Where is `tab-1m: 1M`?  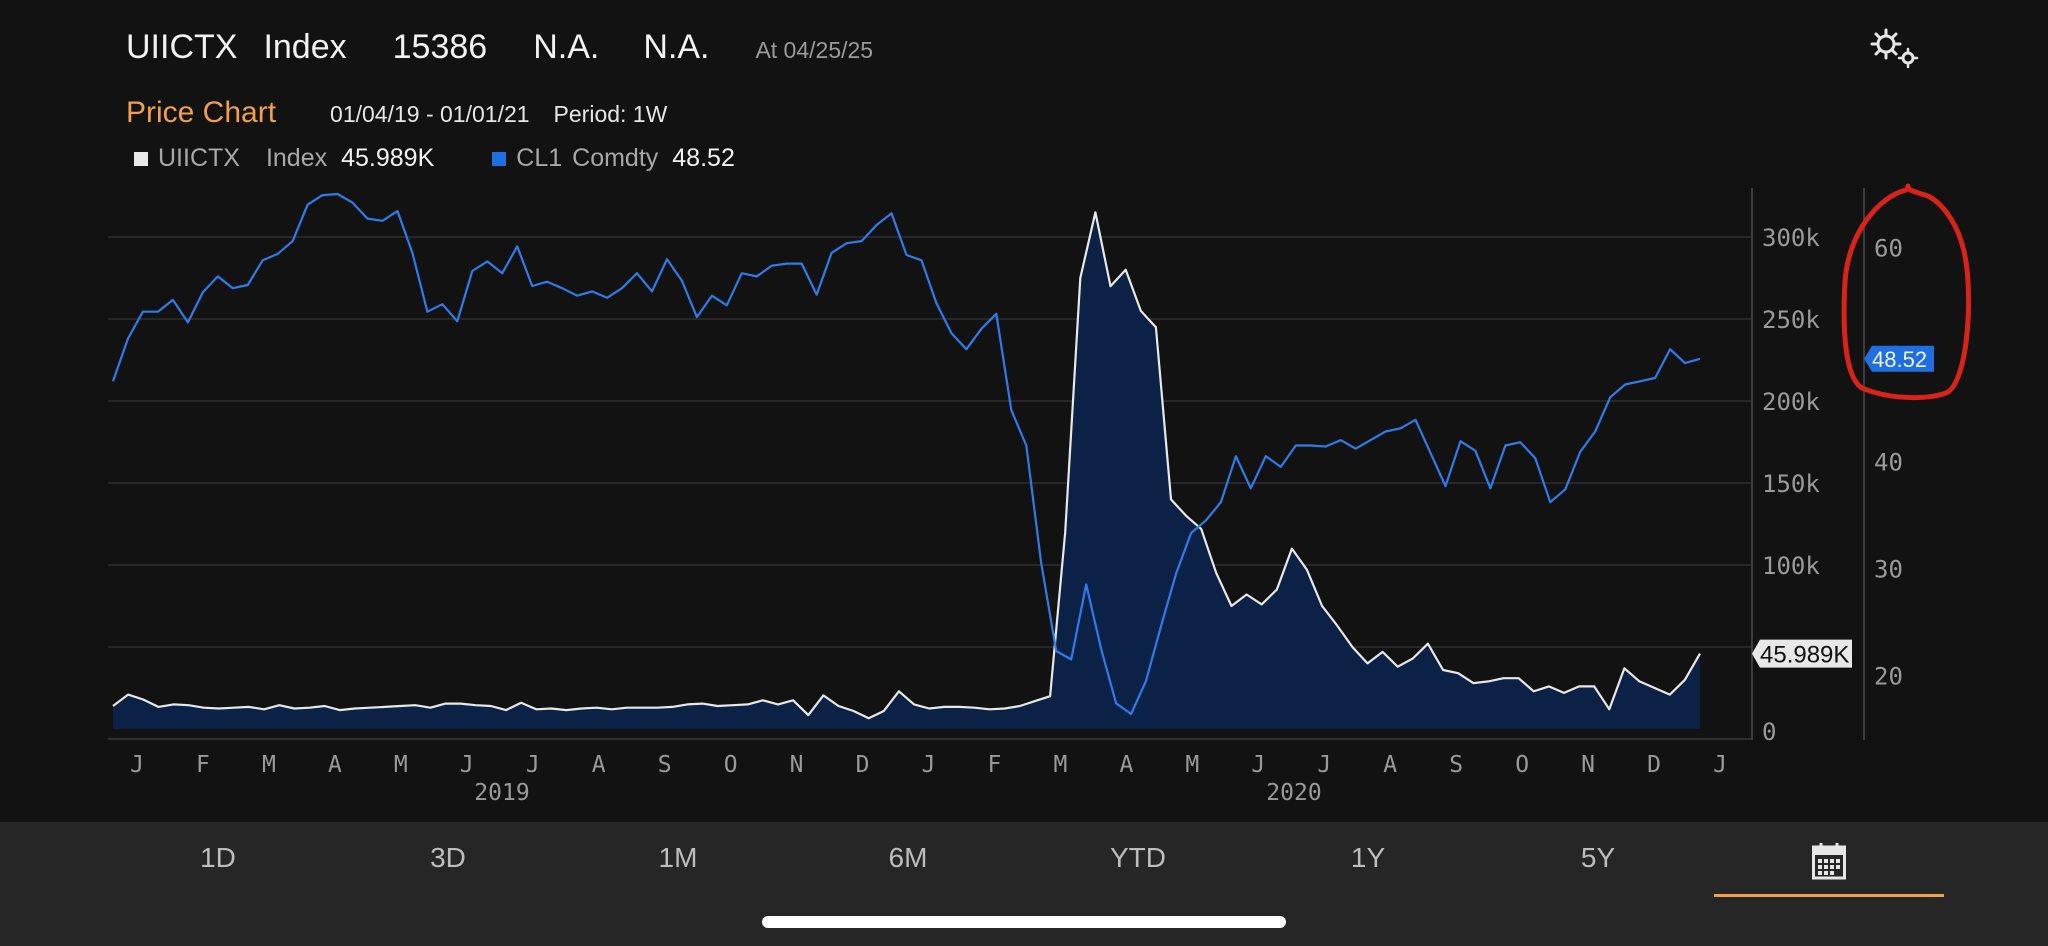
tab-1m: 1M is located at coordinates (678, 857).